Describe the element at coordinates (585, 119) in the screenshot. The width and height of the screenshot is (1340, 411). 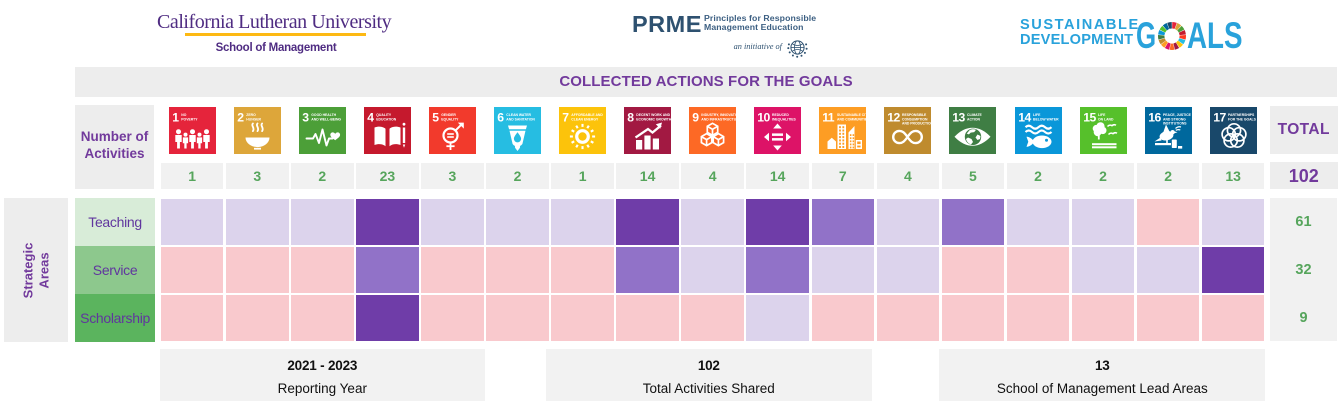
I see `svg-text: CLEAN ENERGY` at that location.